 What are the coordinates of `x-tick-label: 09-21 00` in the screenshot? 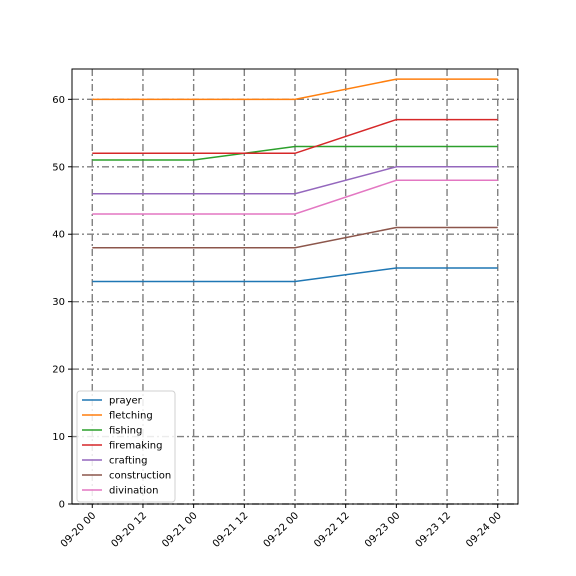 It's located at (180, 530).